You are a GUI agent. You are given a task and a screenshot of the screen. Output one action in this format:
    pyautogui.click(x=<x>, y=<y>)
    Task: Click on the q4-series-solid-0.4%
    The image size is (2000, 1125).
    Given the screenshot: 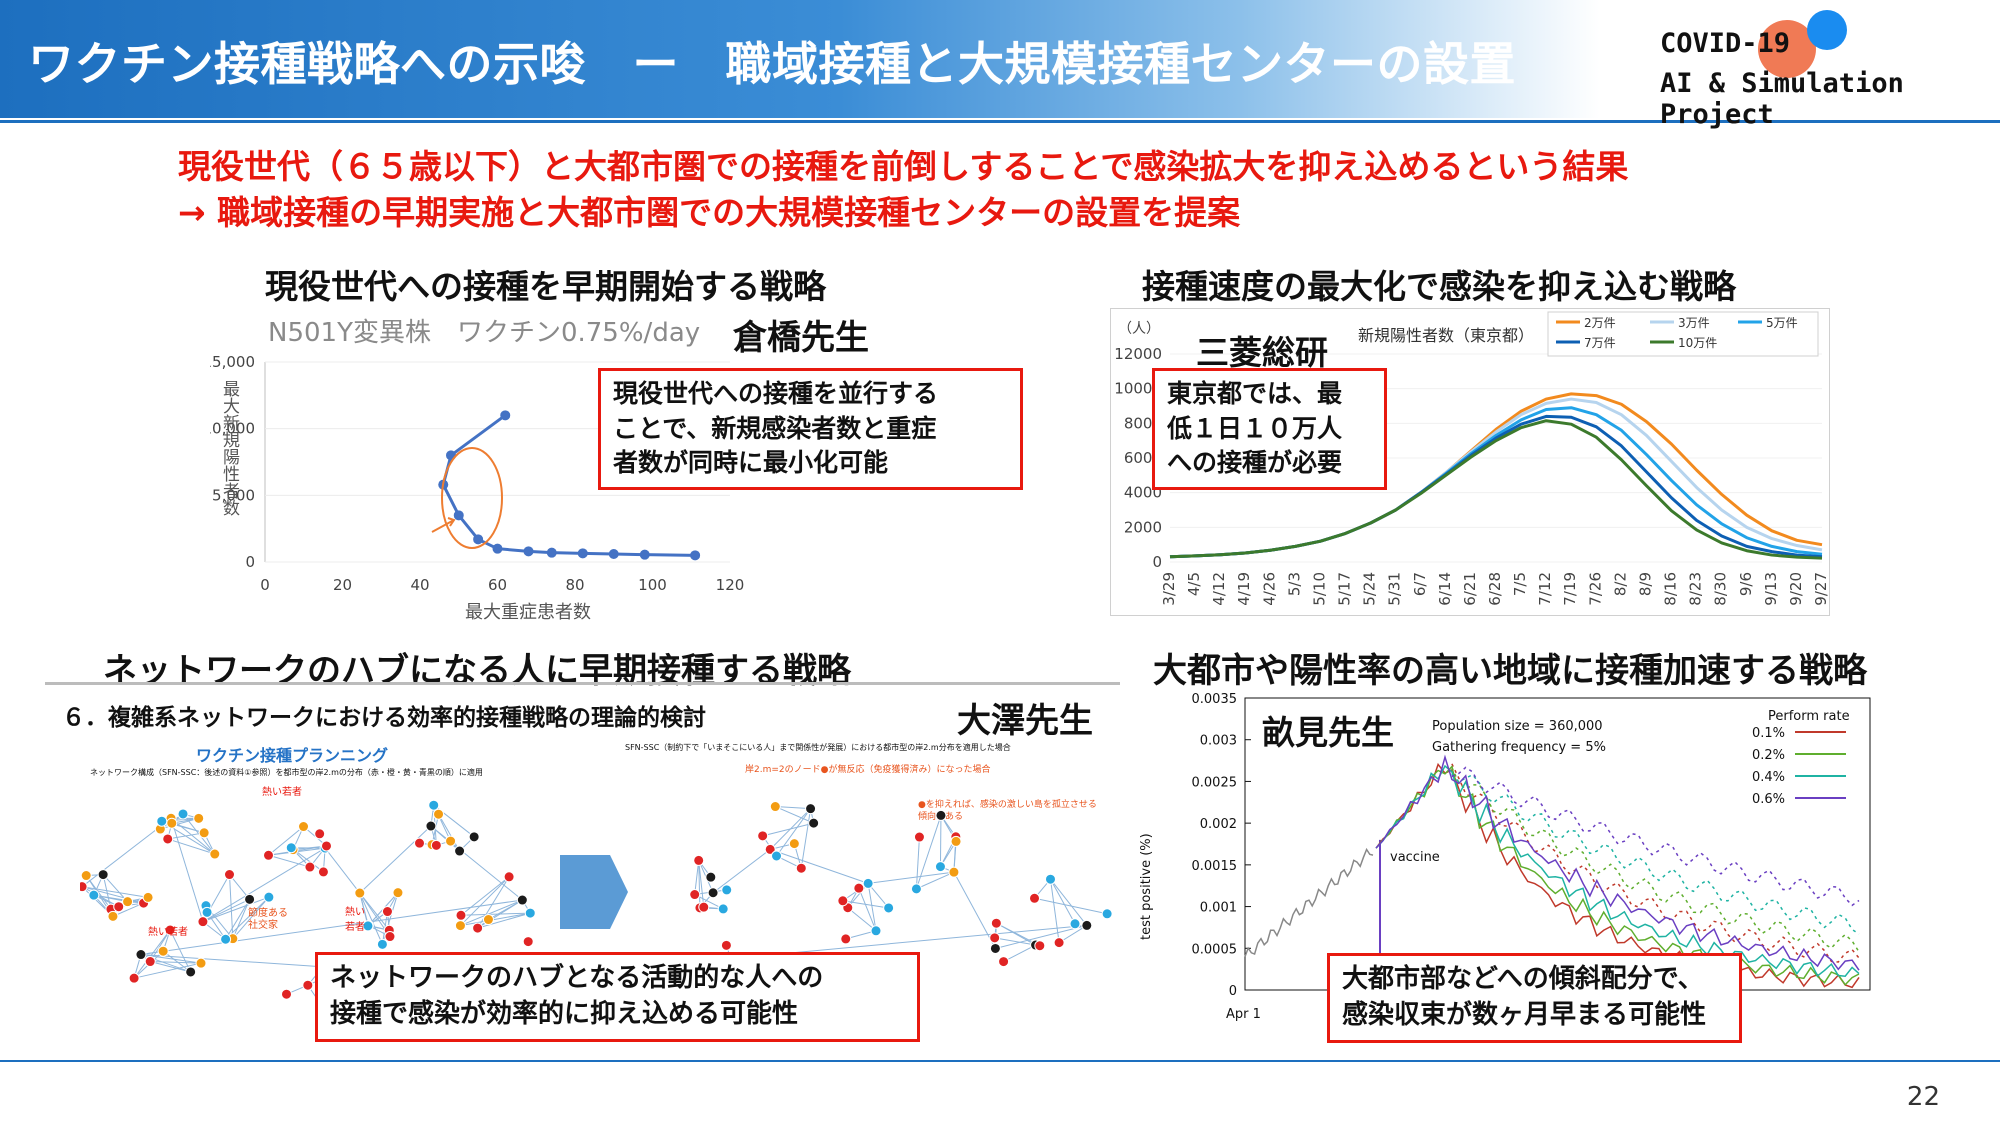 What is the action you would take?
    pyautogui.click(x=1617, y=871)
    